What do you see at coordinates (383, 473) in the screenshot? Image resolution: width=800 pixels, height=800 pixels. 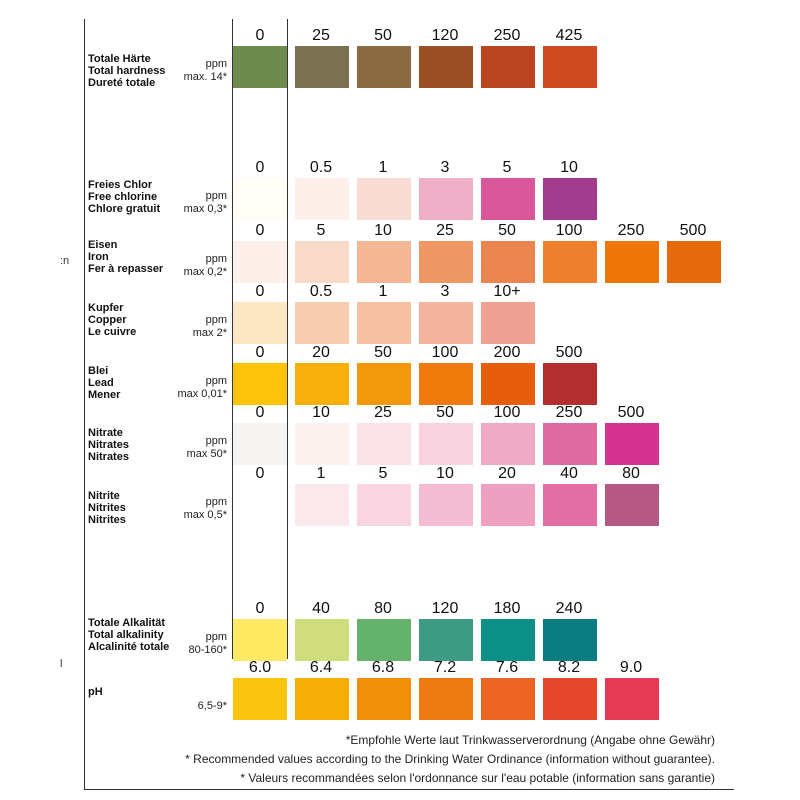 I see `scale-value: 5` at bounding box center [383, 473].